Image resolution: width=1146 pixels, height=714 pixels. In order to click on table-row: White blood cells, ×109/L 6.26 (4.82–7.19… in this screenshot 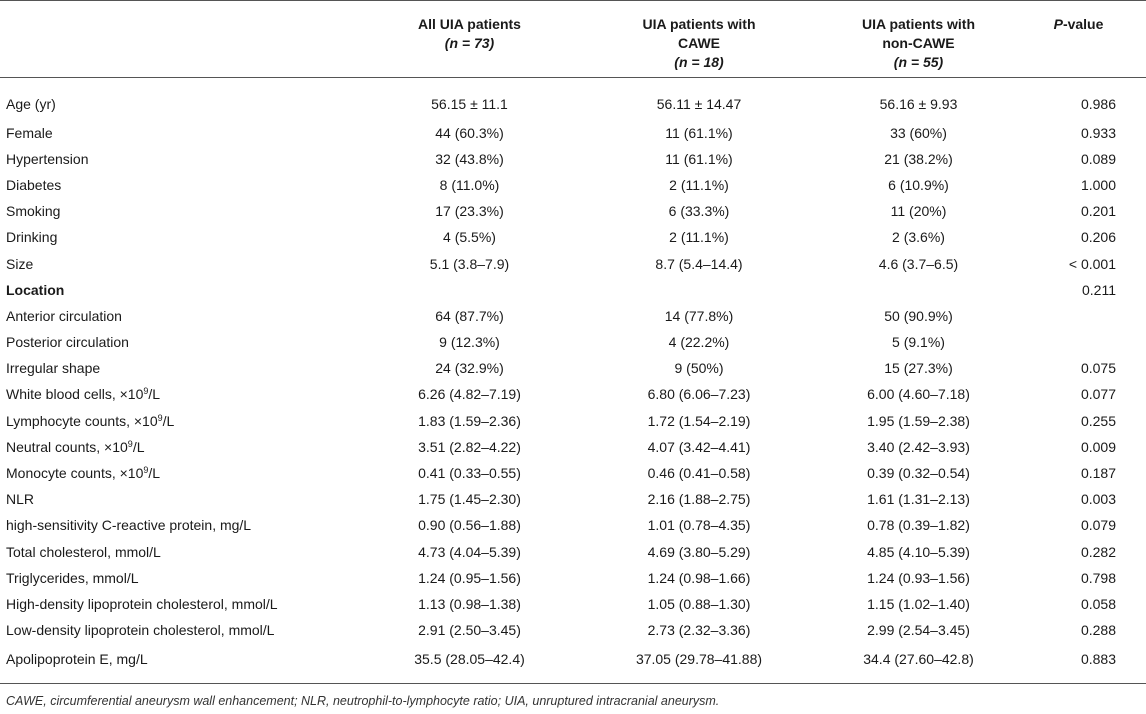, I will do `click(573, 394)`.